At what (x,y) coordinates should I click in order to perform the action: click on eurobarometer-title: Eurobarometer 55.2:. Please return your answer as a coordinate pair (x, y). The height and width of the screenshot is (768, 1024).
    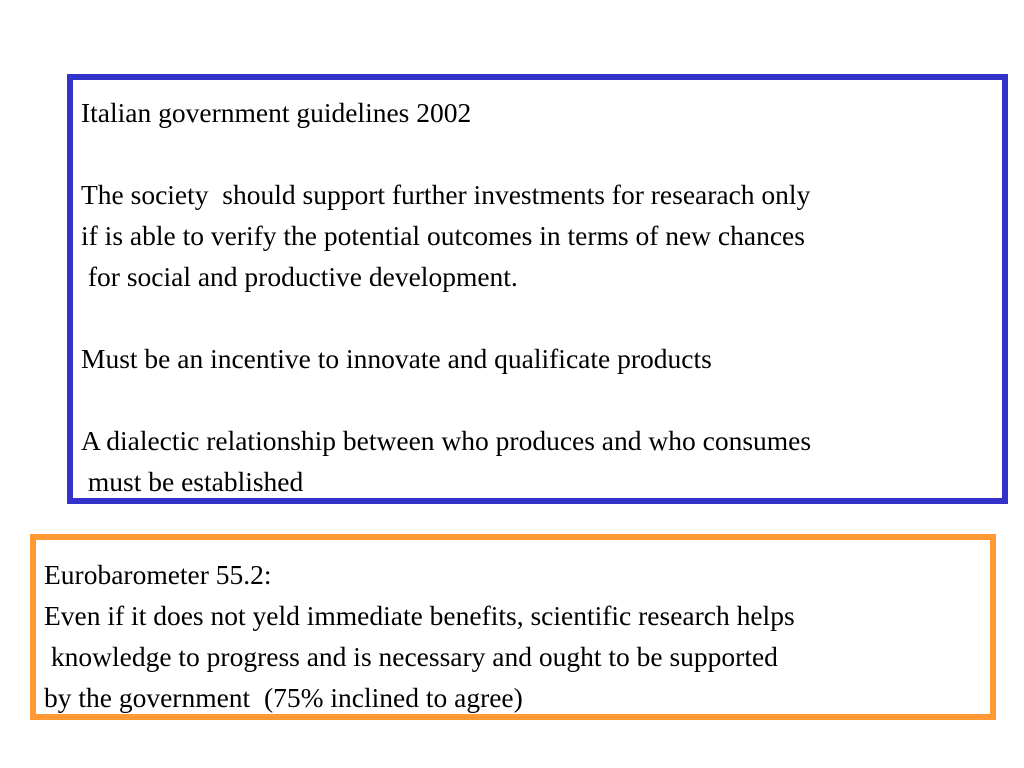
    Looking at the image, I should click on (158, 574).